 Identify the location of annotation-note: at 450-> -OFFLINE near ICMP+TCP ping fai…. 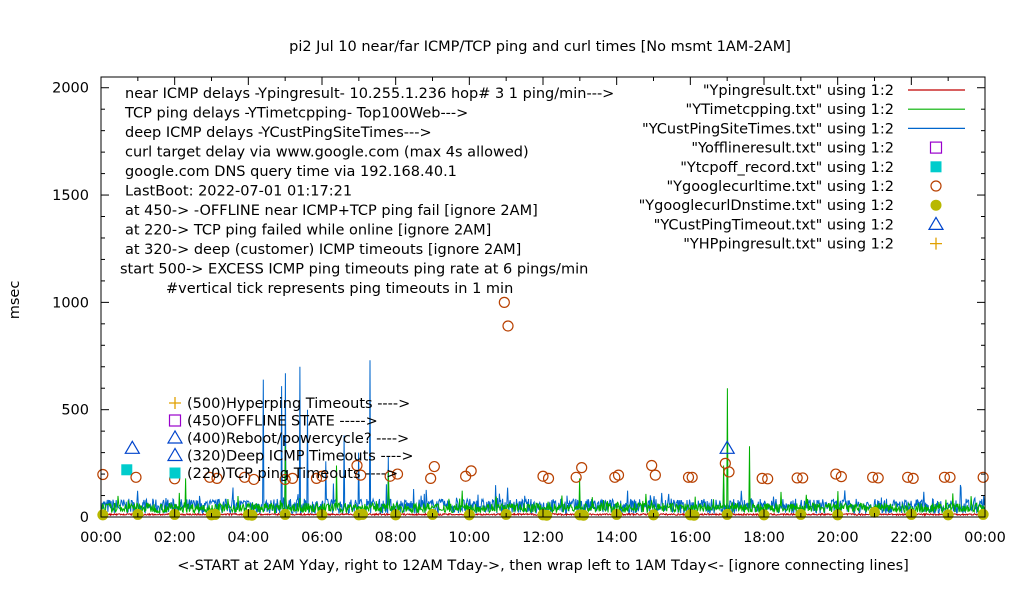
(331, 211).